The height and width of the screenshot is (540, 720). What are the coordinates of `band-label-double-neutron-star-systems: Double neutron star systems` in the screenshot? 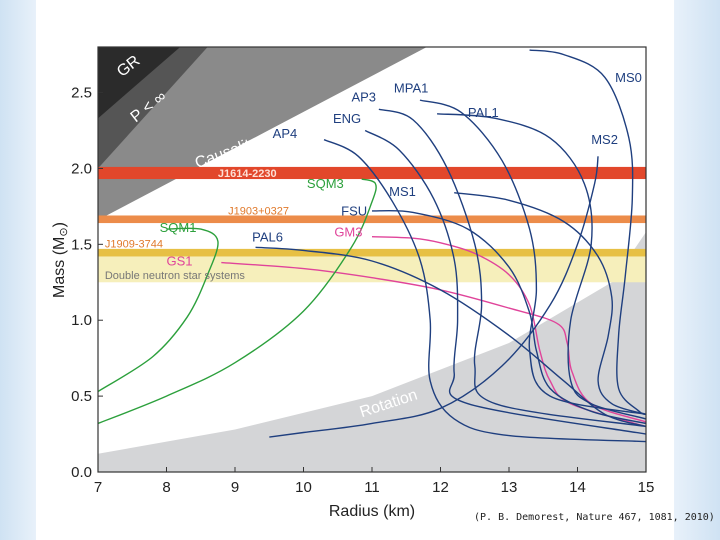 It's located at (175, 276).